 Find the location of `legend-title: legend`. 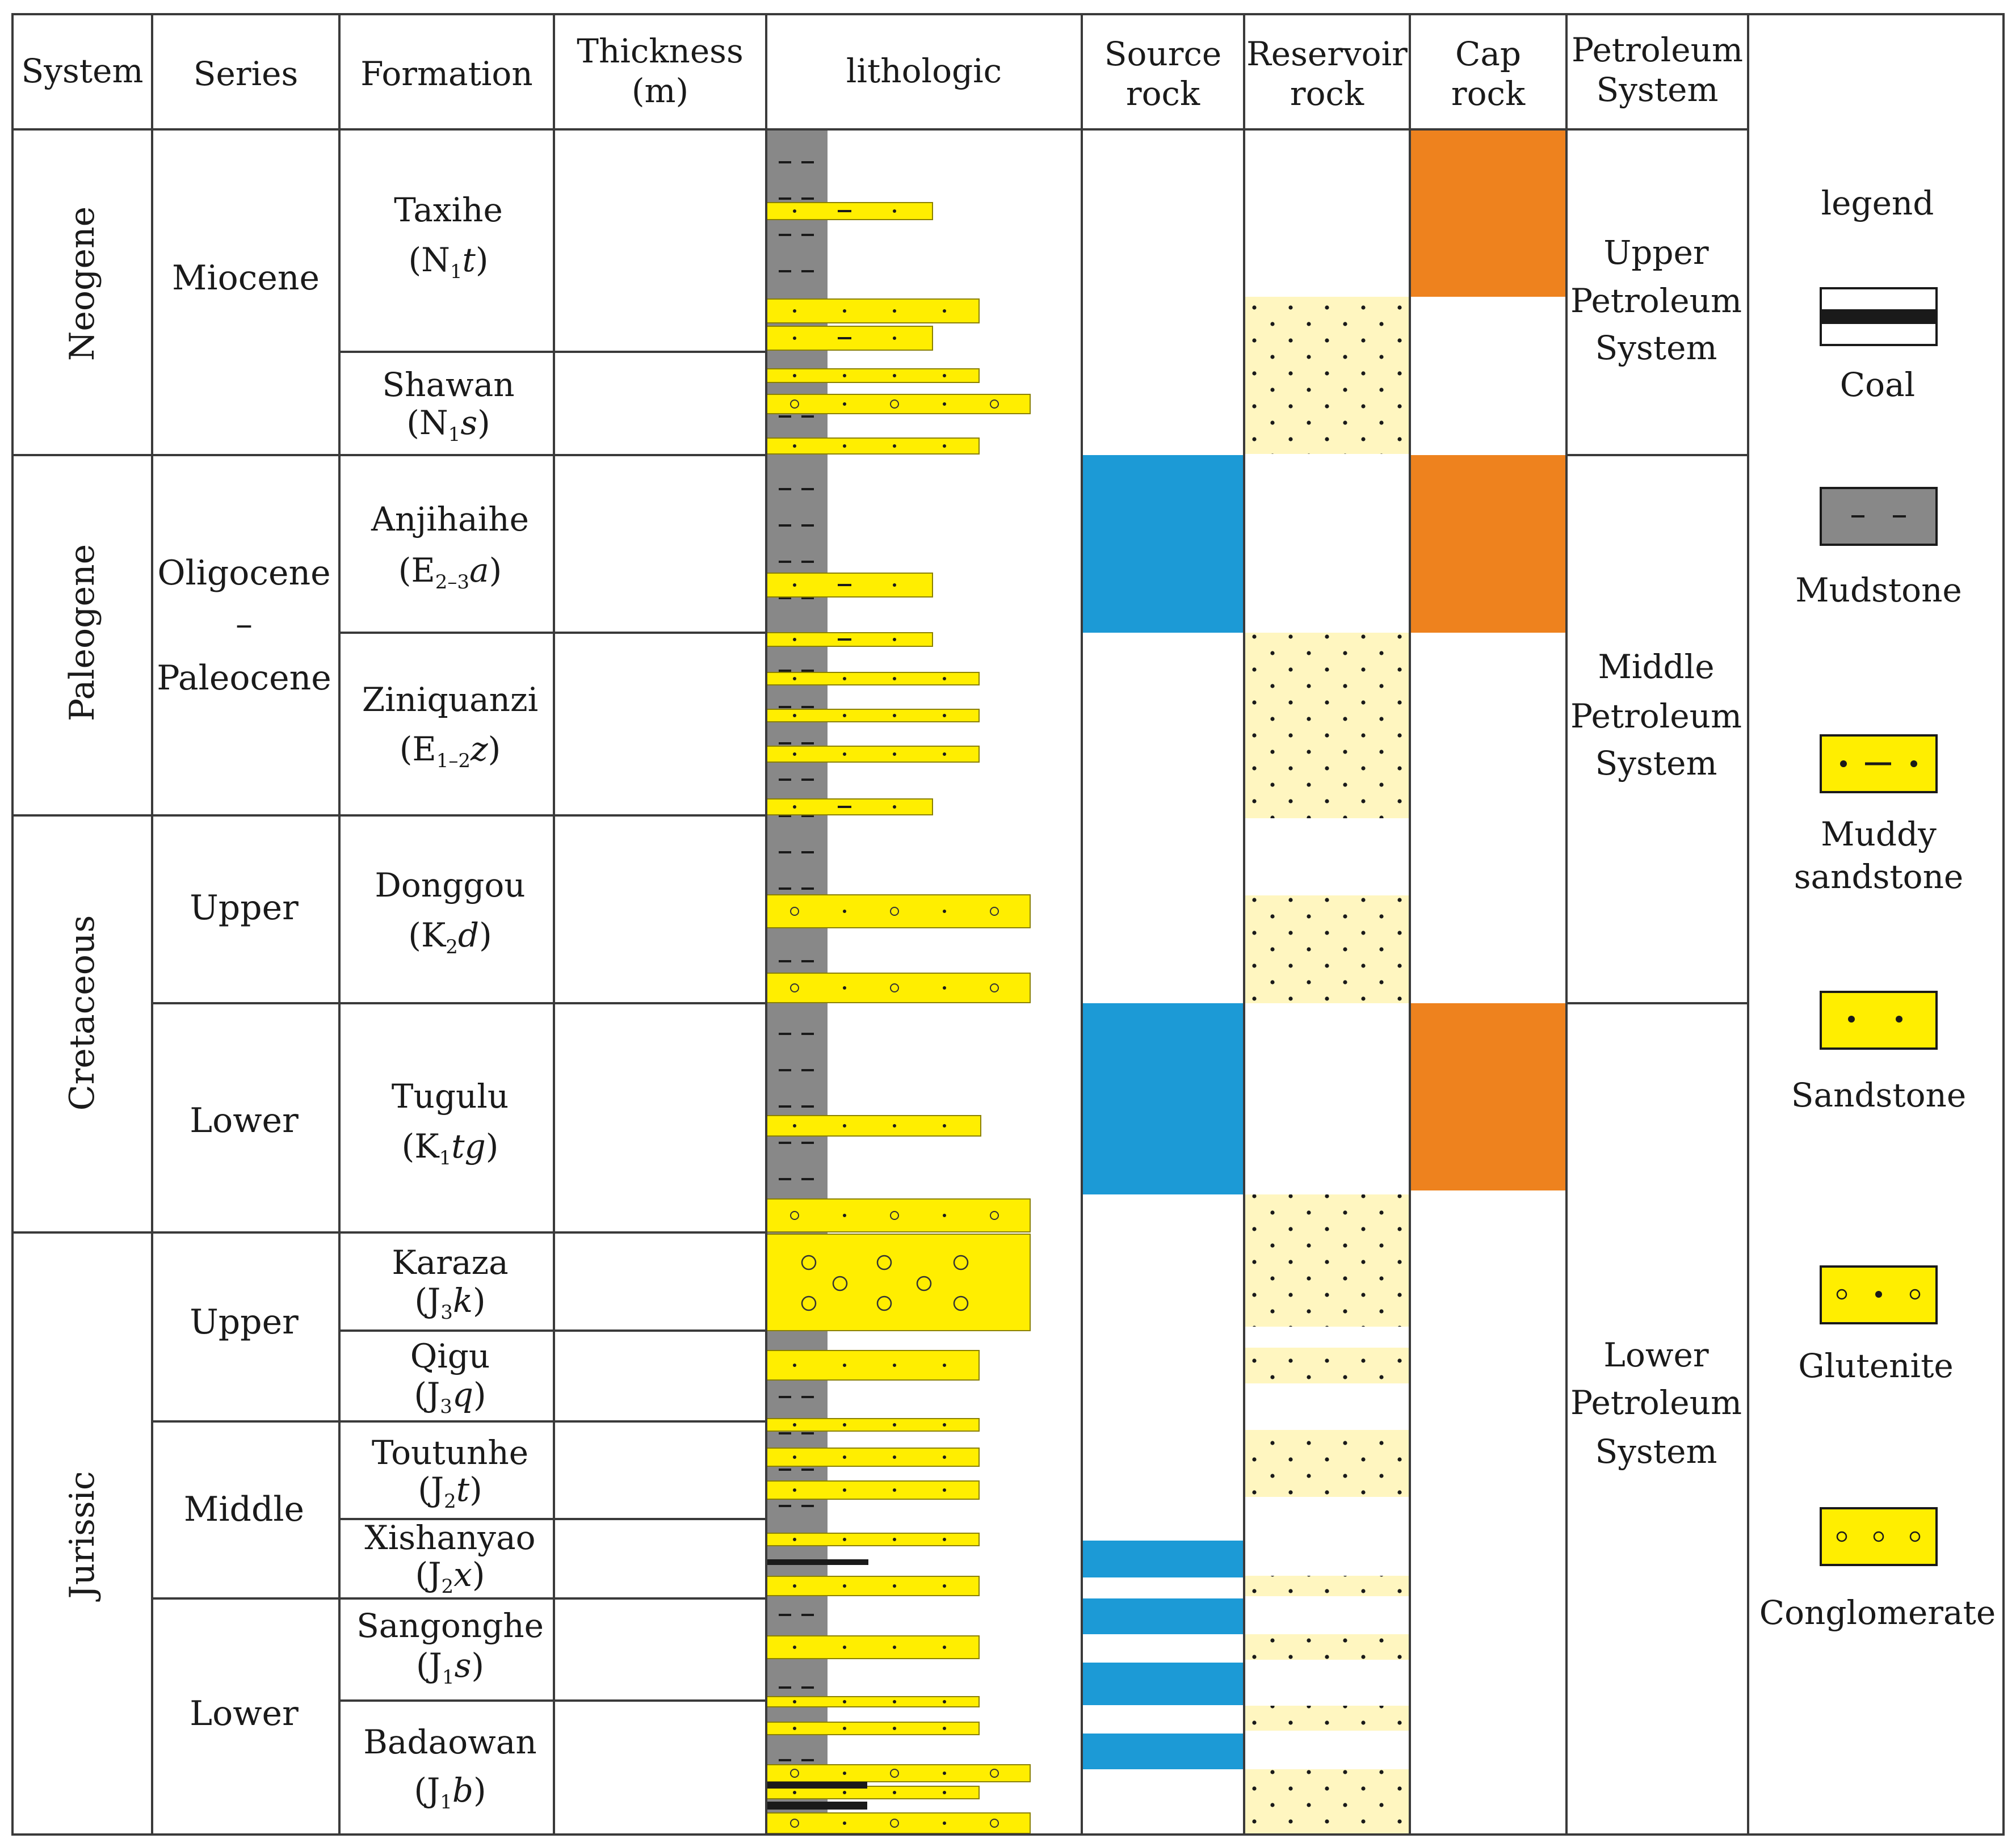

legend-title: legend is located at coordinates (1877, 203).